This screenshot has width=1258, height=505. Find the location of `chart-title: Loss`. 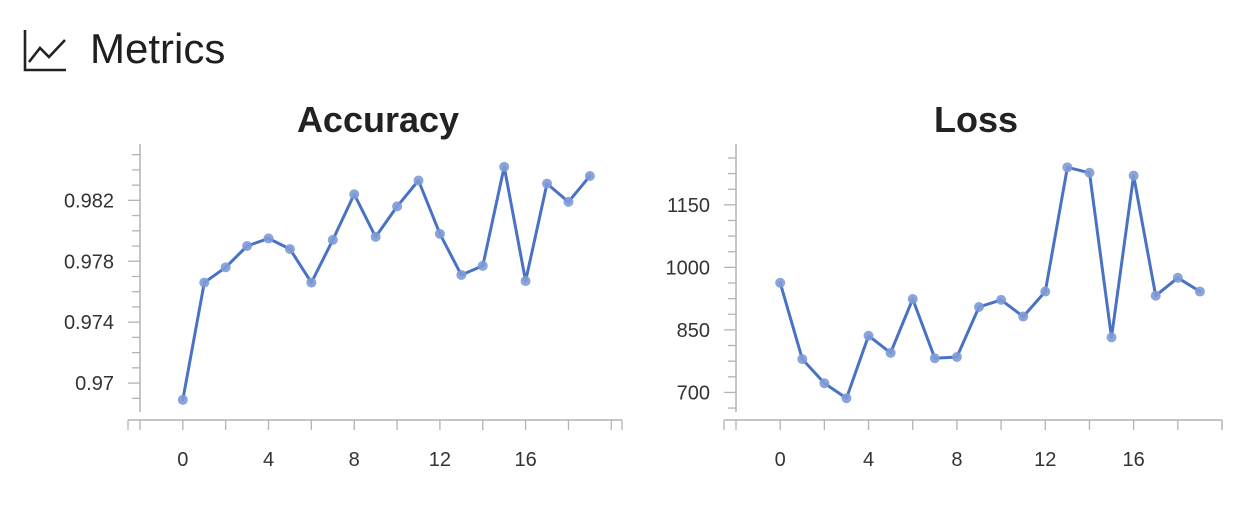

chart-title: Loss is located at coordinates (976, 119).